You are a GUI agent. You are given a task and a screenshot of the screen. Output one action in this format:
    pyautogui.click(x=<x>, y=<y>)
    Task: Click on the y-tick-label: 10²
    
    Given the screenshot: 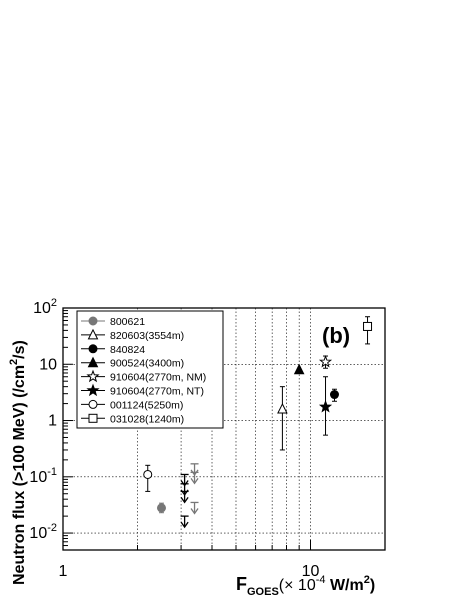 What is the action you would take?
    pyautogui.click(x=45, y=307)
    